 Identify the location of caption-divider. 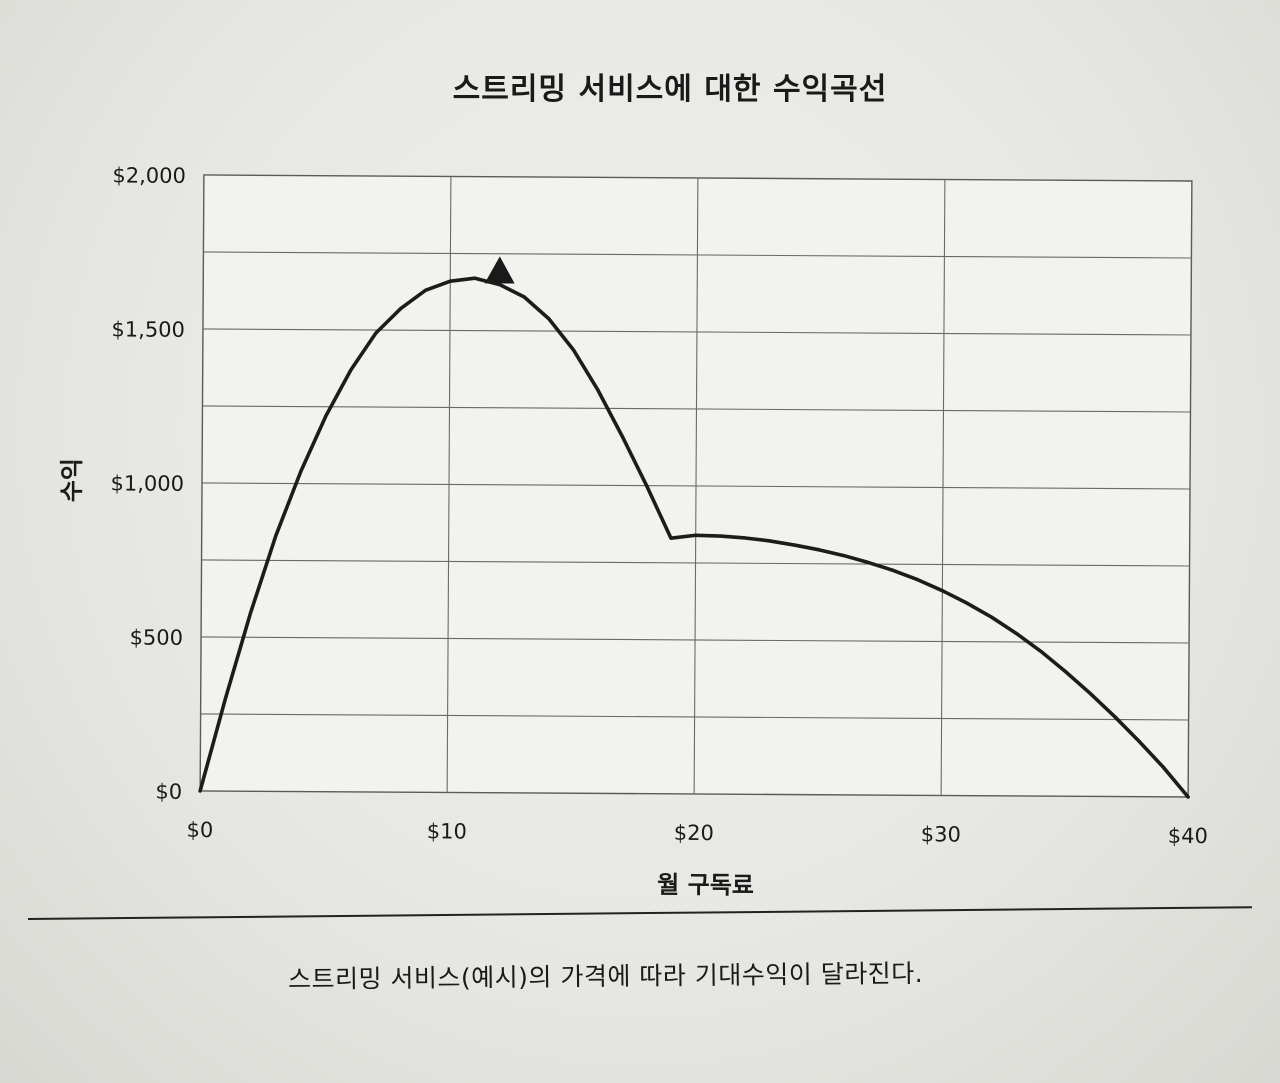
(639, 913).